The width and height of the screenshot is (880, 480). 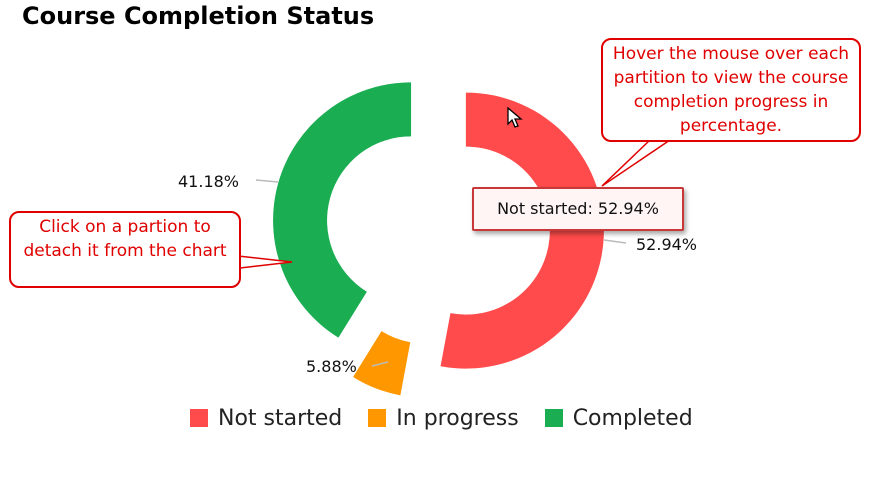 What do you see at coordinates (265, 262) in the screenshot?
I see `detach-callout-pointer` at bounding box center [265, 262].